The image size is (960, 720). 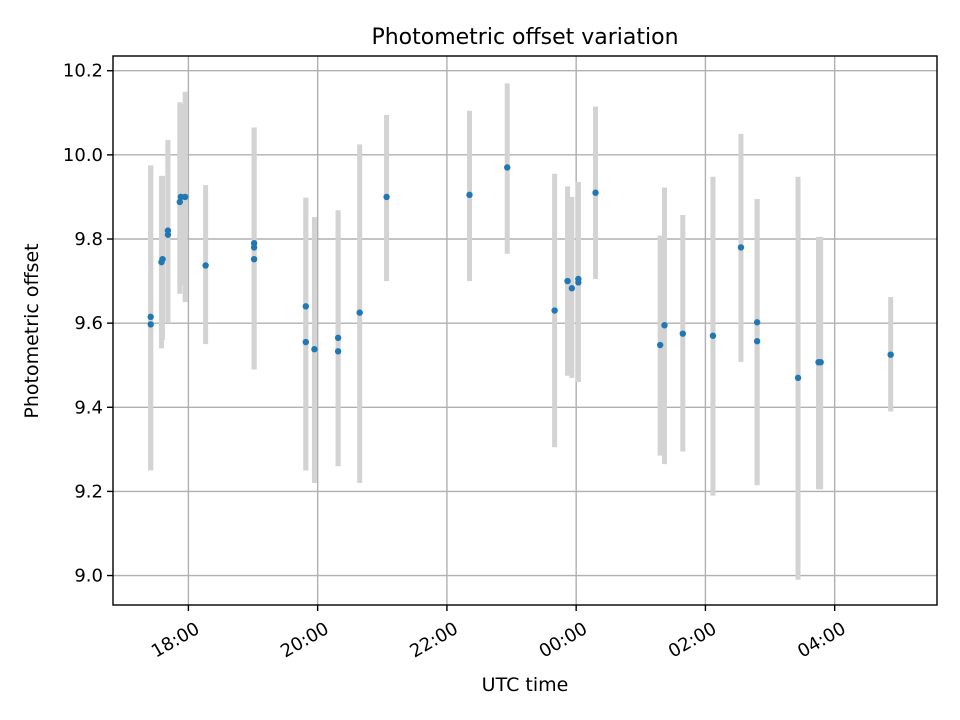 What do you see at coordinates (88, 491) in the screenshot?
I see `y-tick-label: 9.2` at bounding box center [88, 491].